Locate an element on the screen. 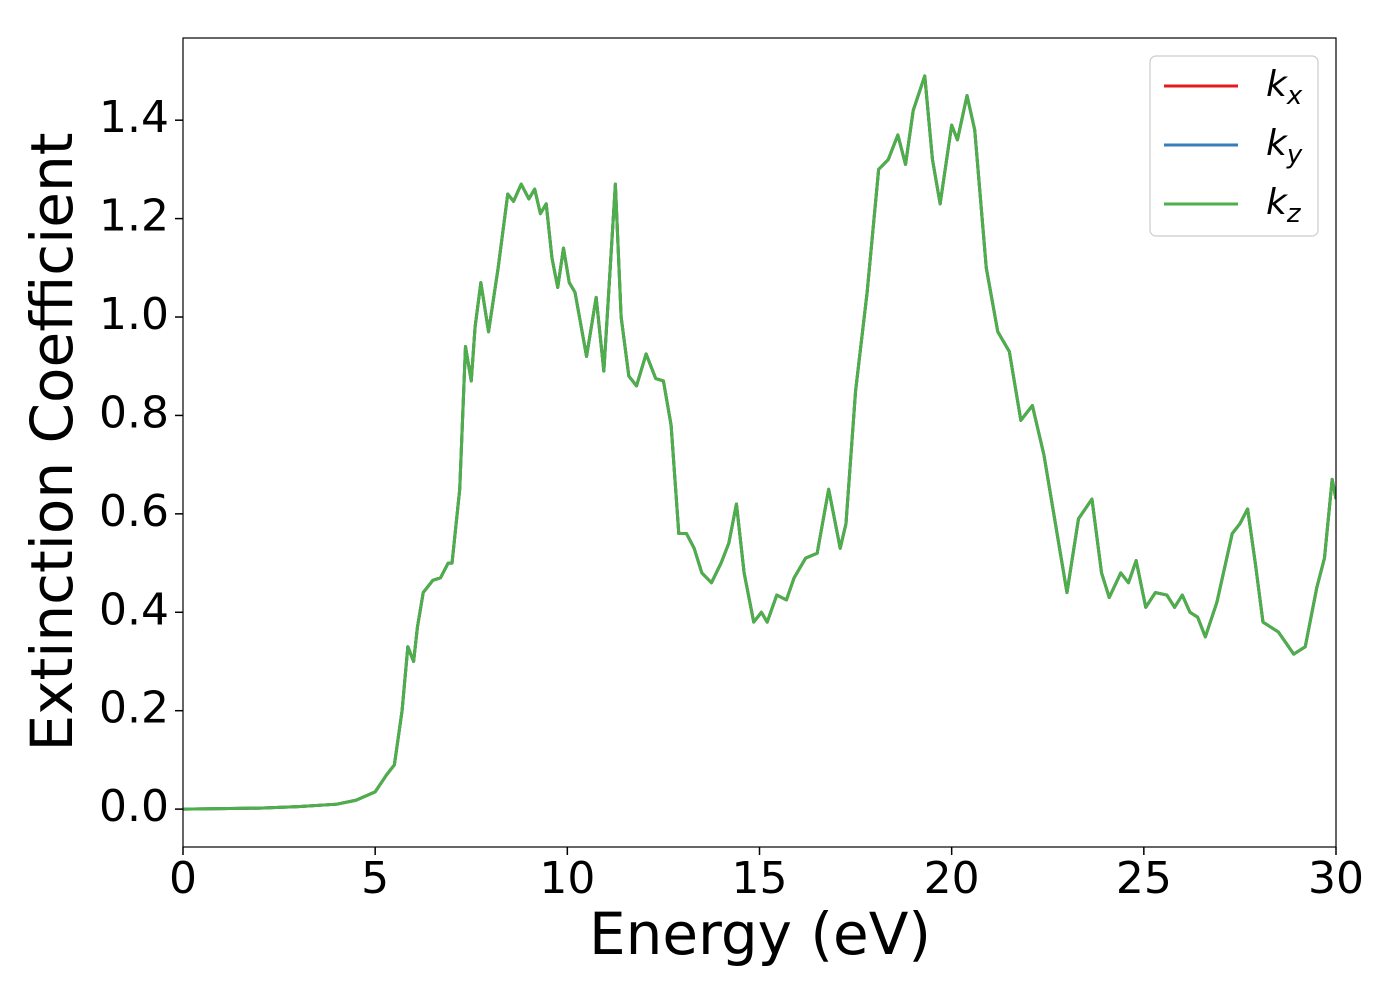 Image resolution: width=1400 pixels, height=1000 pixels. x-tick-label: 0 is located at coordinates (183, 878).